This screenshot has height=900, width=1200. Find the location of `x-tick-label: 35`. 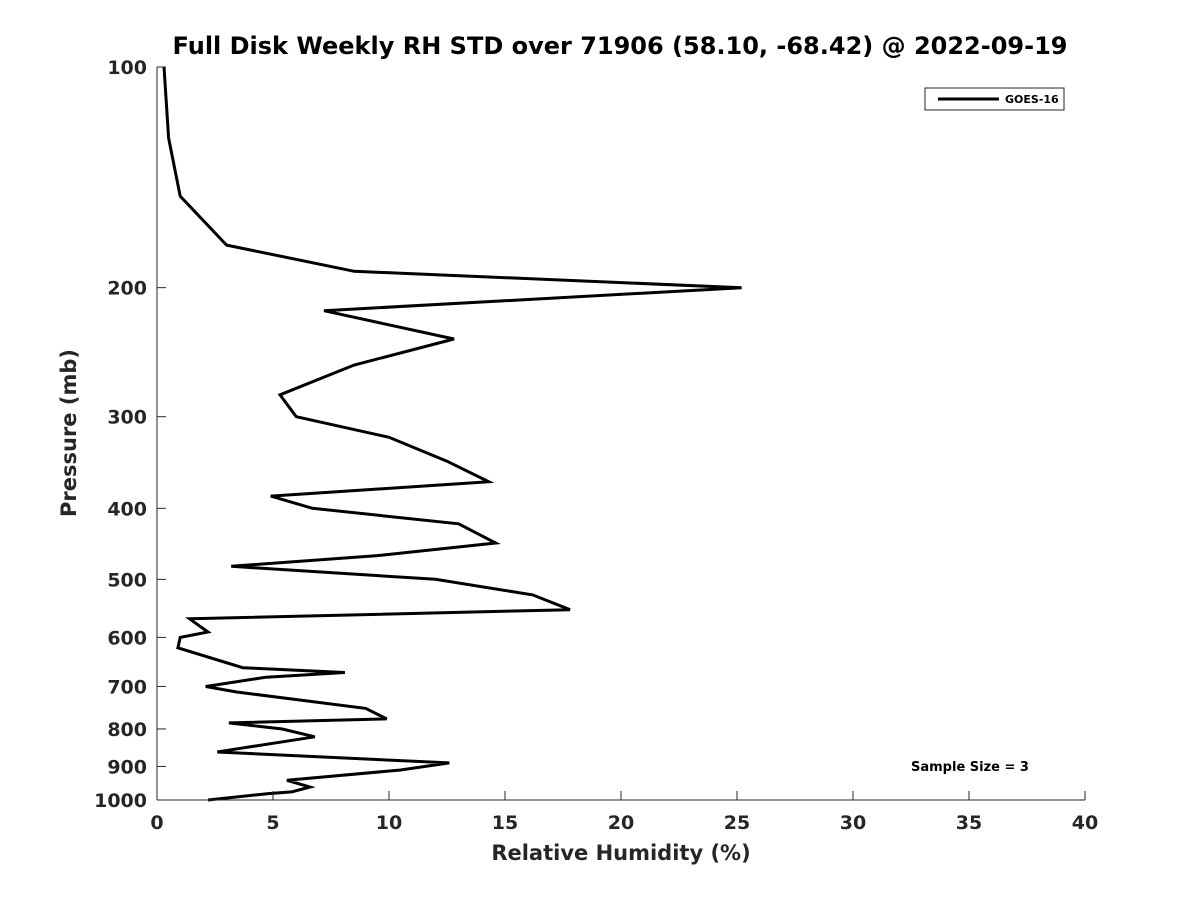

x-tick-label: 35 is located at coordinates (969, 823).